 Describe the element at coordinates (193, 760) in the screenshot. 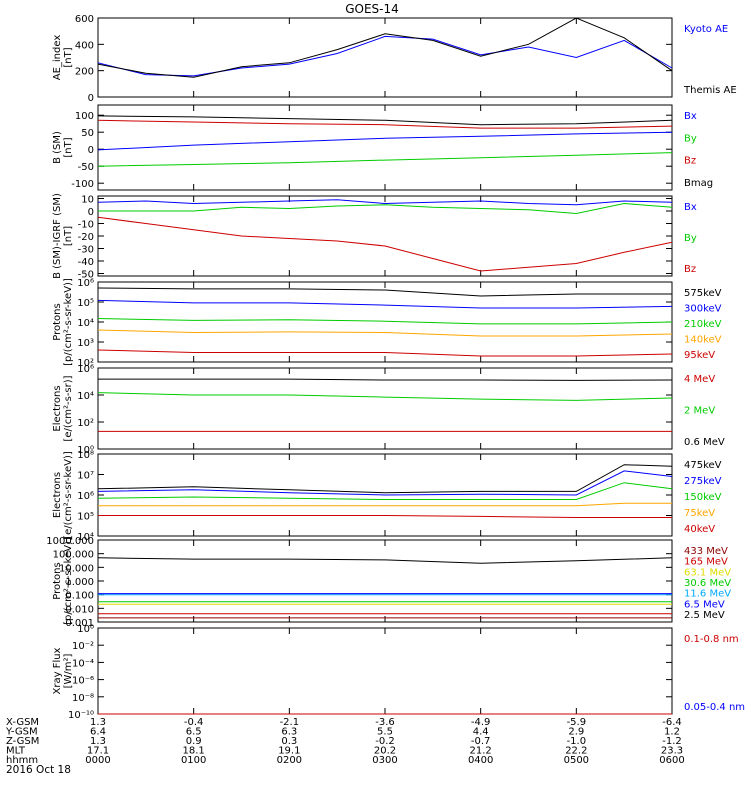

I see `footer-cell: 0100` at that location.